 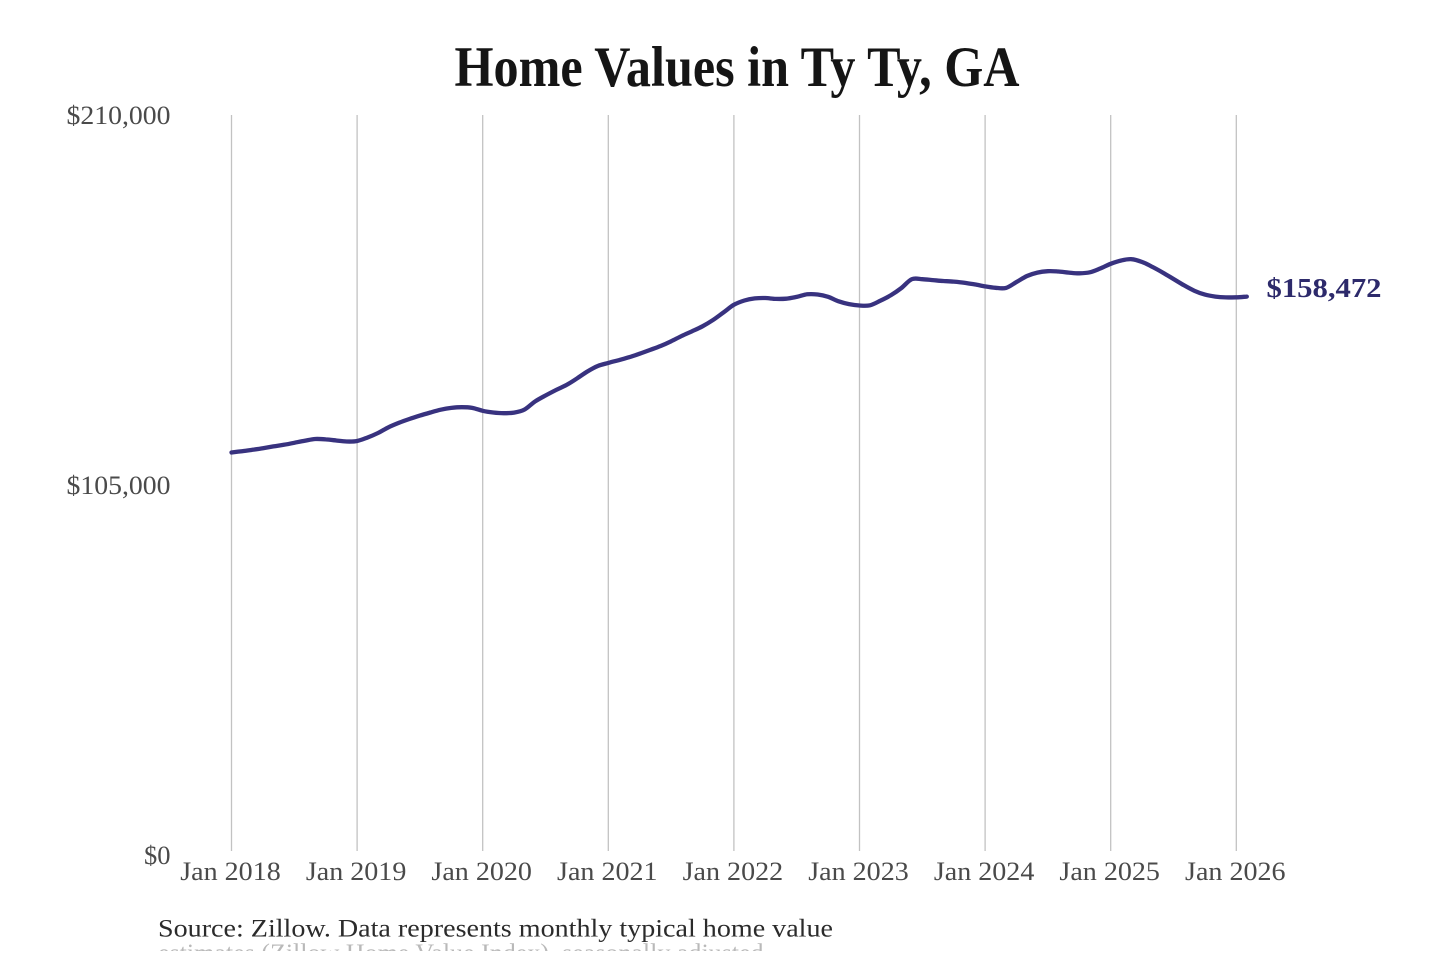 What do you see at coordinates (230, 871) in the screenshot?
I see `svg-text: Jan 2018` at bounding box center [230, 871].